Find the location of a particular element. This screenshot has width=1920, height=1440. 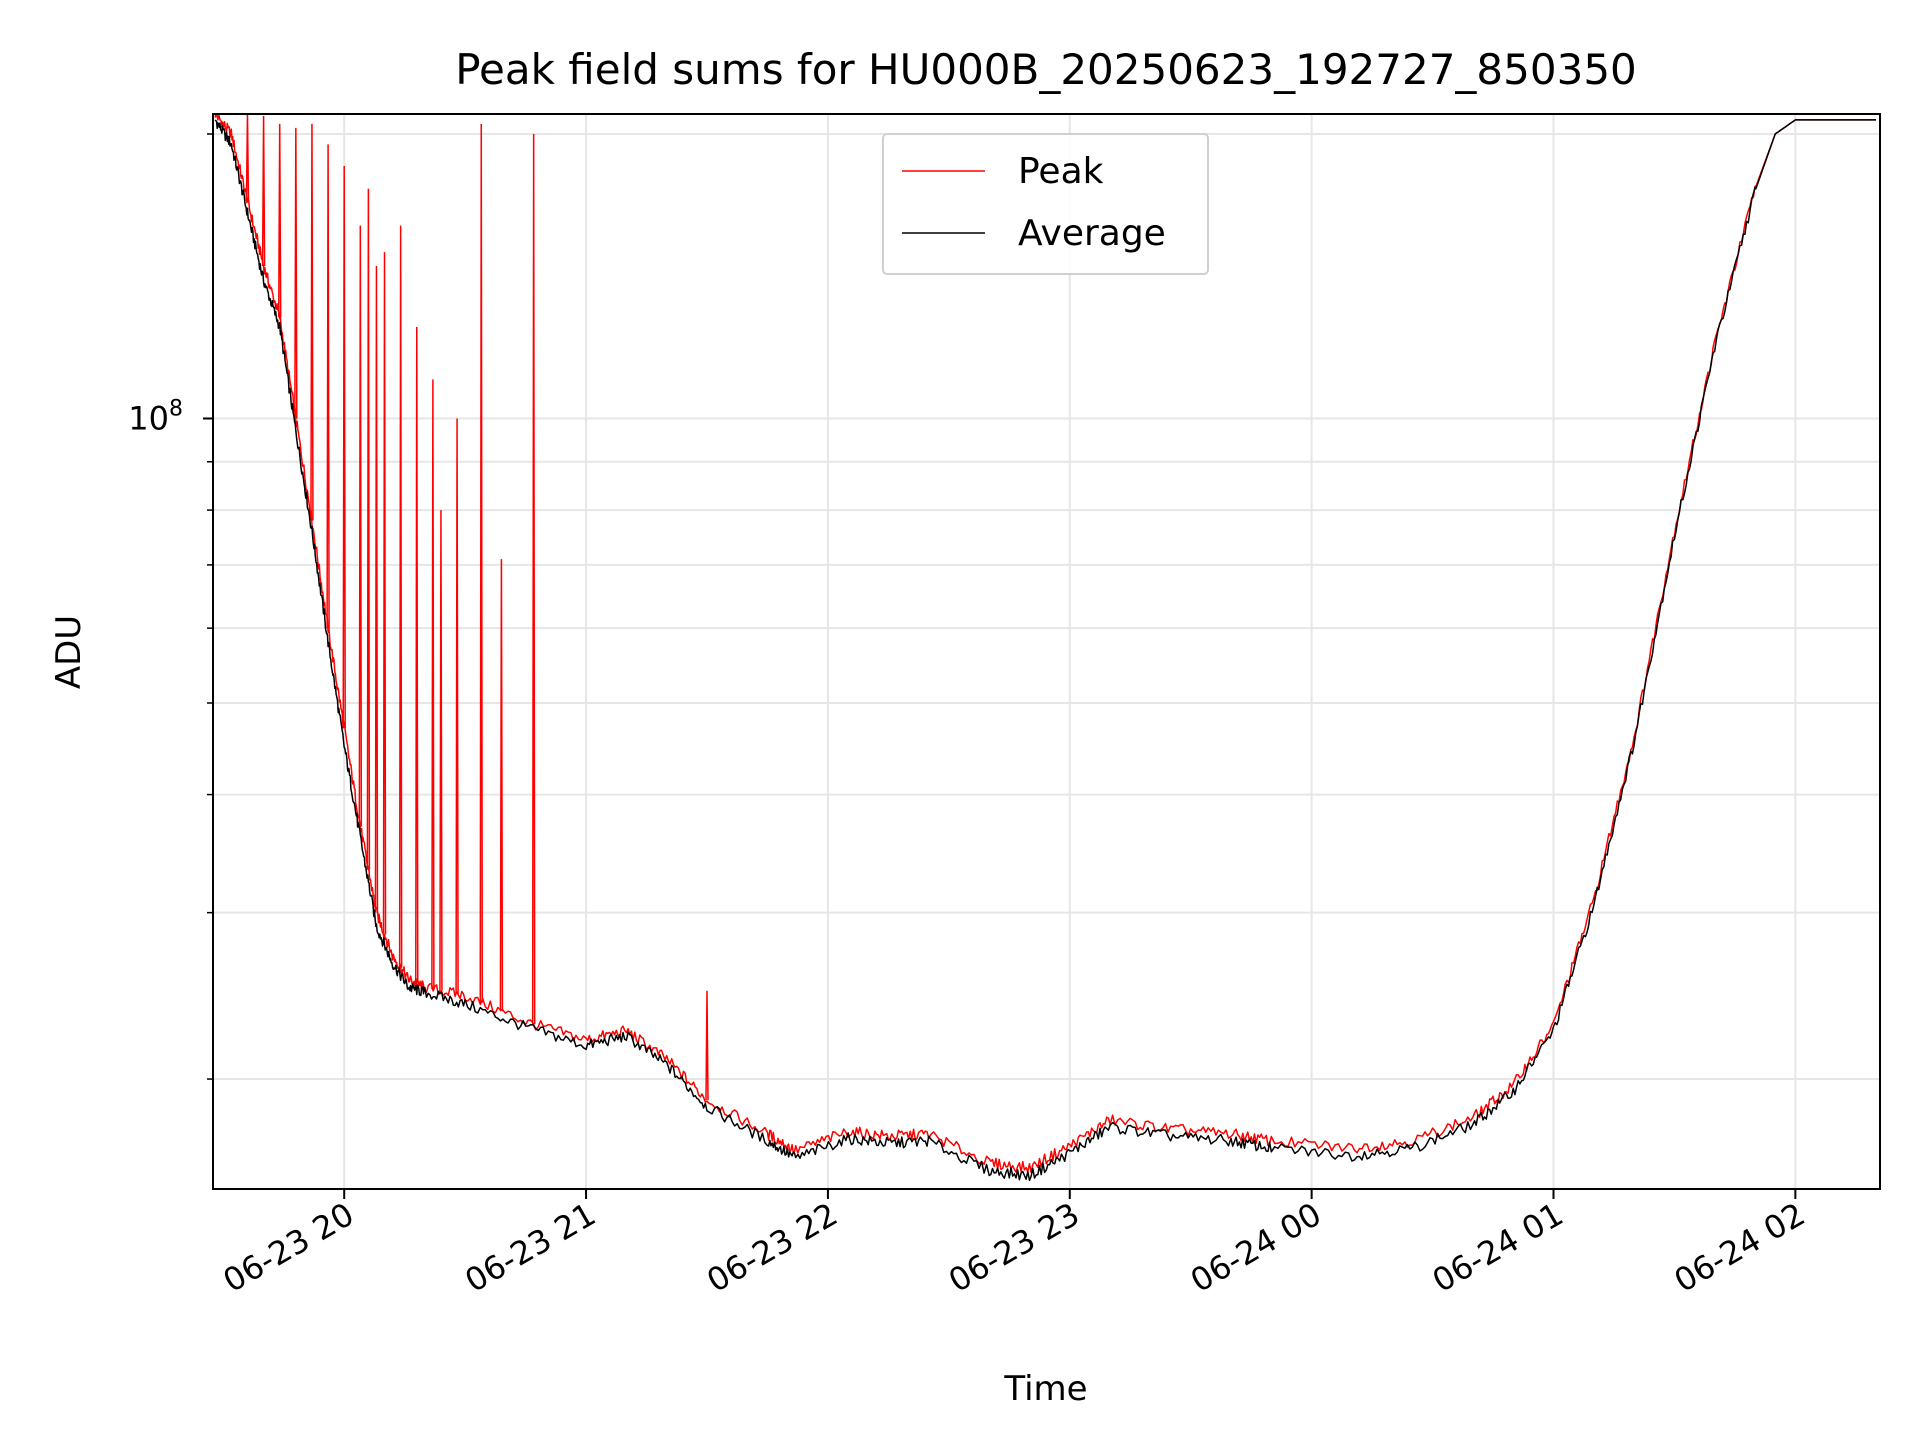

y-tick-label: 108 is located at coordinates (155, 417).